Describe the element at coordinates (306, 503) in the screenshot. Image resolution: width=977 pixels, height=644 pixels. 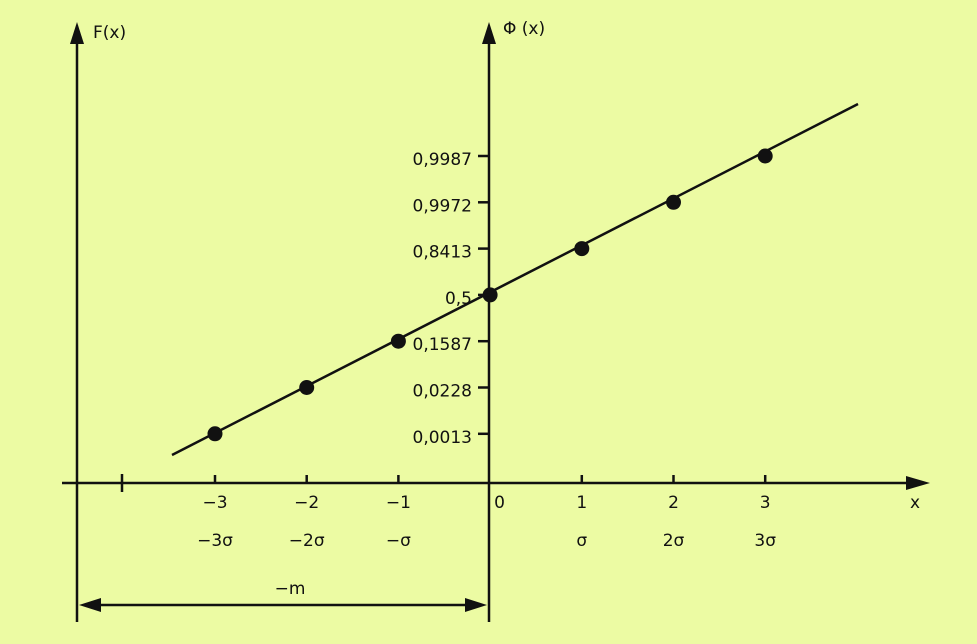
I see `x-tick-label: −2` at that location.